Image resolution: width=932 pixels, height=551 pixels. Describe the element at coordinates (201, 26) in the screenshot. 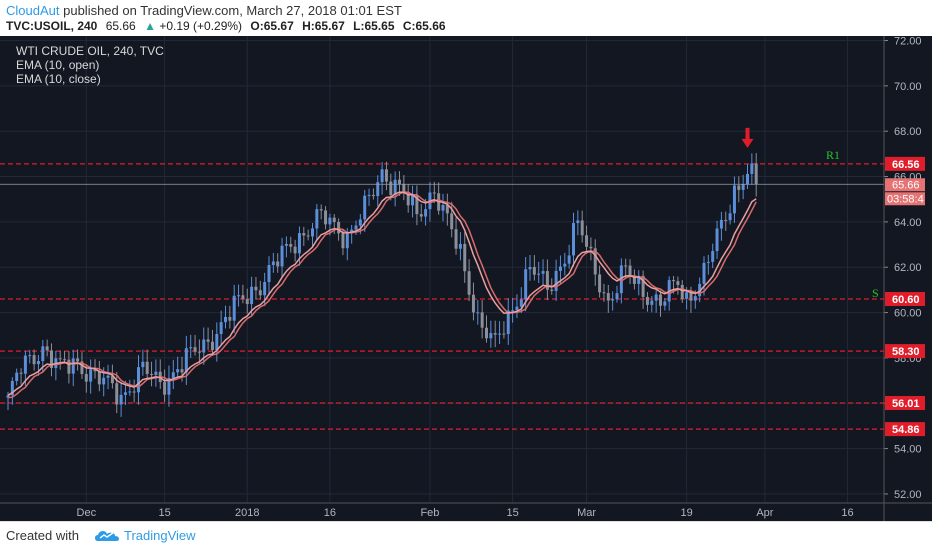

I see `price-change: +0.19 (+0.29%)` at that location.